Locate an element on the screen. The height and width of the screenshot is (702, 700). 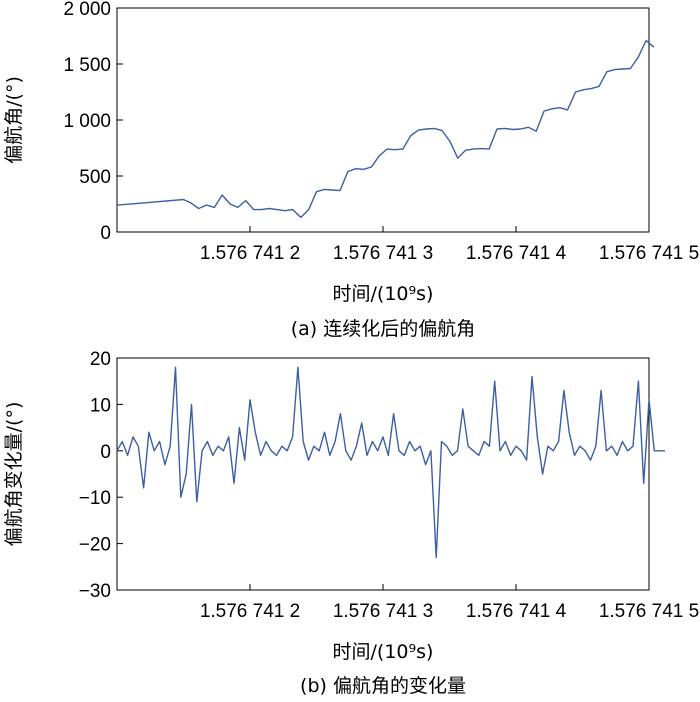
y-tick-label: 500 is located at coordinates (95, 177).